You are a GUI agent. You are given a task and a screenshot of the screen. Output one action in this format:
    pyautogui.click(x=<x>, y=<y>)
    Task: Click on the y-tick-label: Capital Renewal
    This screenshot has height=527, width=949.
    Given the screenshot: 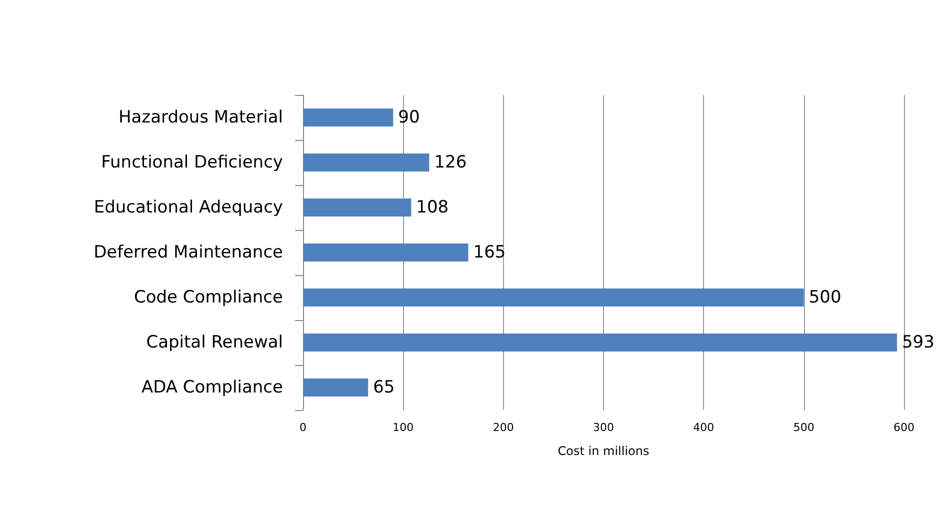 What is the action you would take?
    pyautogui.click(x=214, y=342)
    